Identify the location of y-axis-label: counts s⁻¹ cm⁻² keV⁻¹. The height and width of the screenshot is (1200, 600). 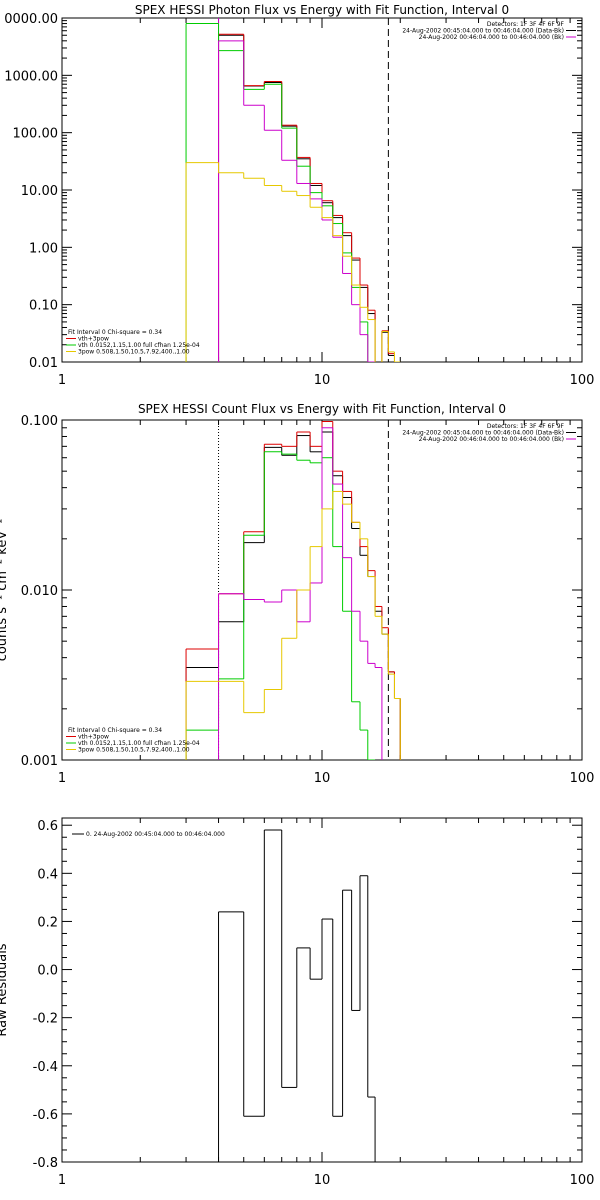
(5, 590).